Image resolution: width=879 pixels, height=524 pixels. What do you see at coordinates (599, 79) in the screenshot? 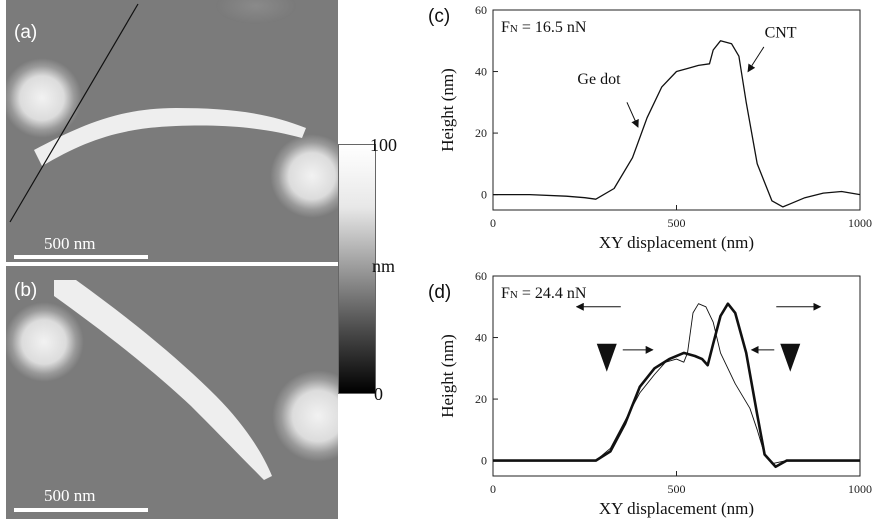
I see `annotation-ge-dot: Ge dot` at bounding box center [599, 79].